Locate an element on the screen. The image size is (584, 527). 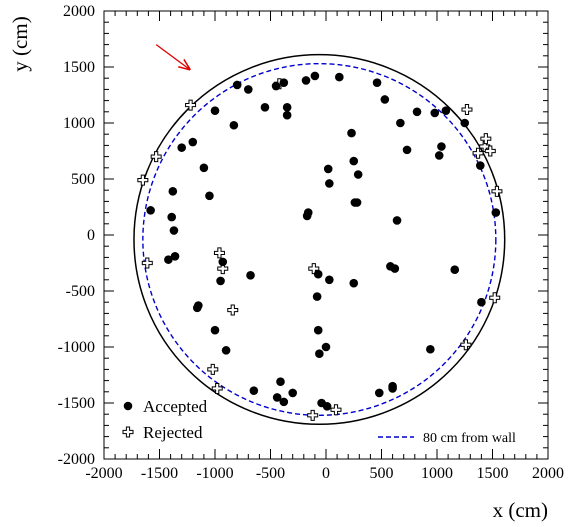
y-tick-label: -500 is located at coordinates (80, 291).